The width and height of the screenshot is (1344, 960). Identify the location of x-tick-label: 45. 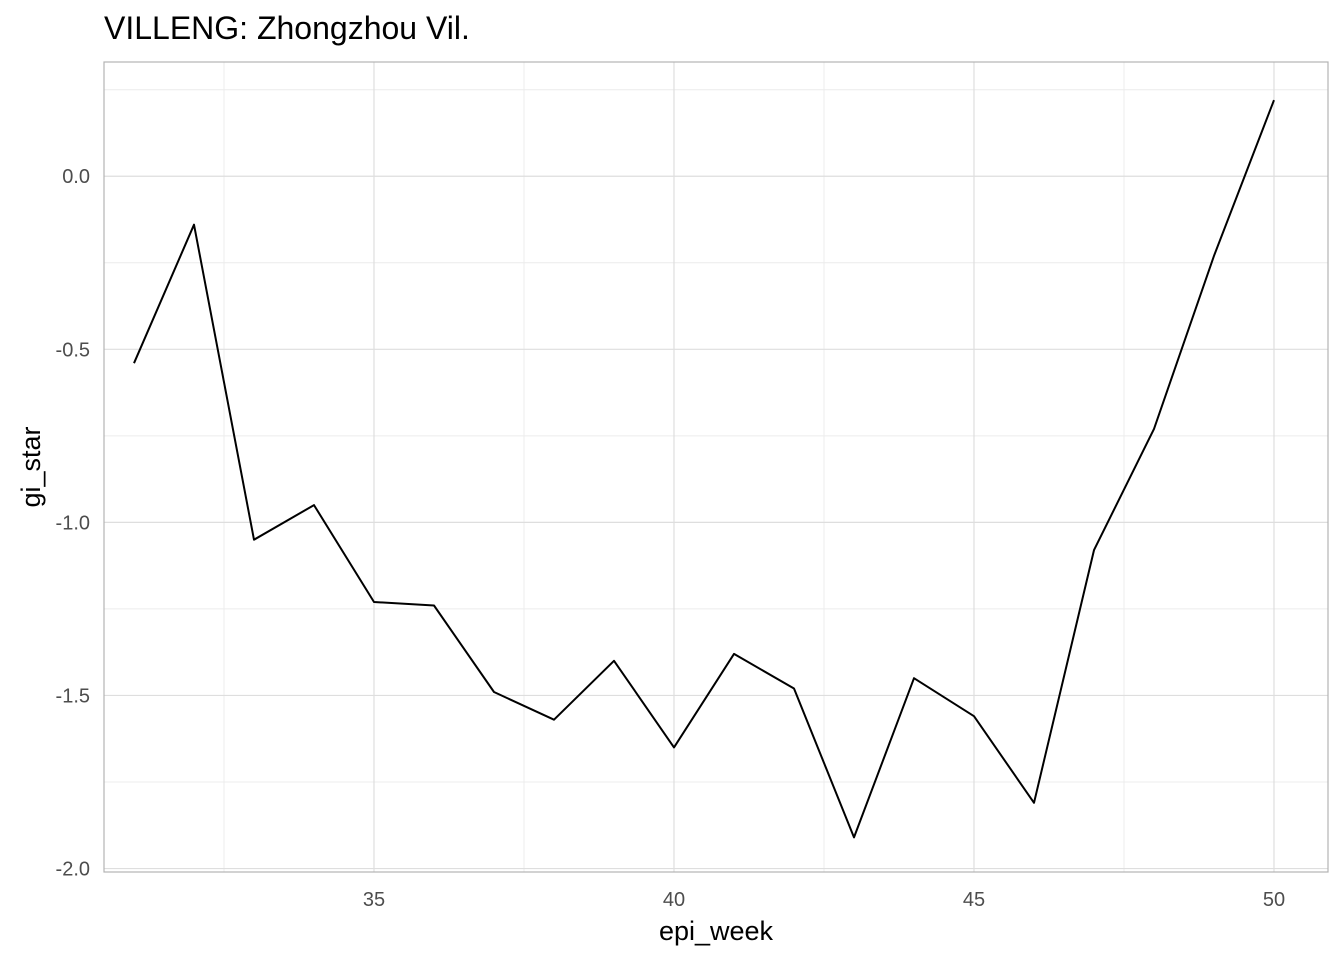
(974, 900).